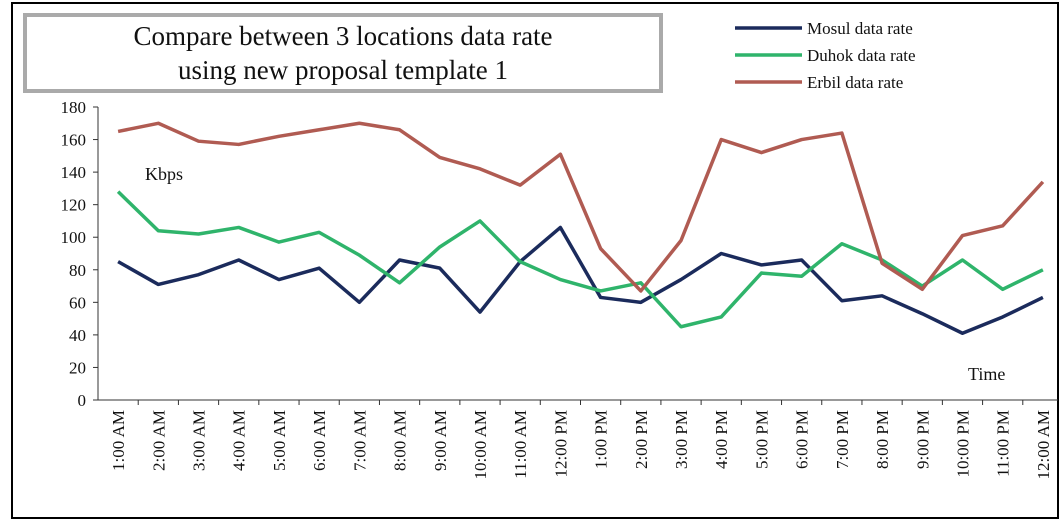 Image resolution: width=1061 pixels, height=521 pixels. I want to click on x-axis-label: Time, so click(986, 374).